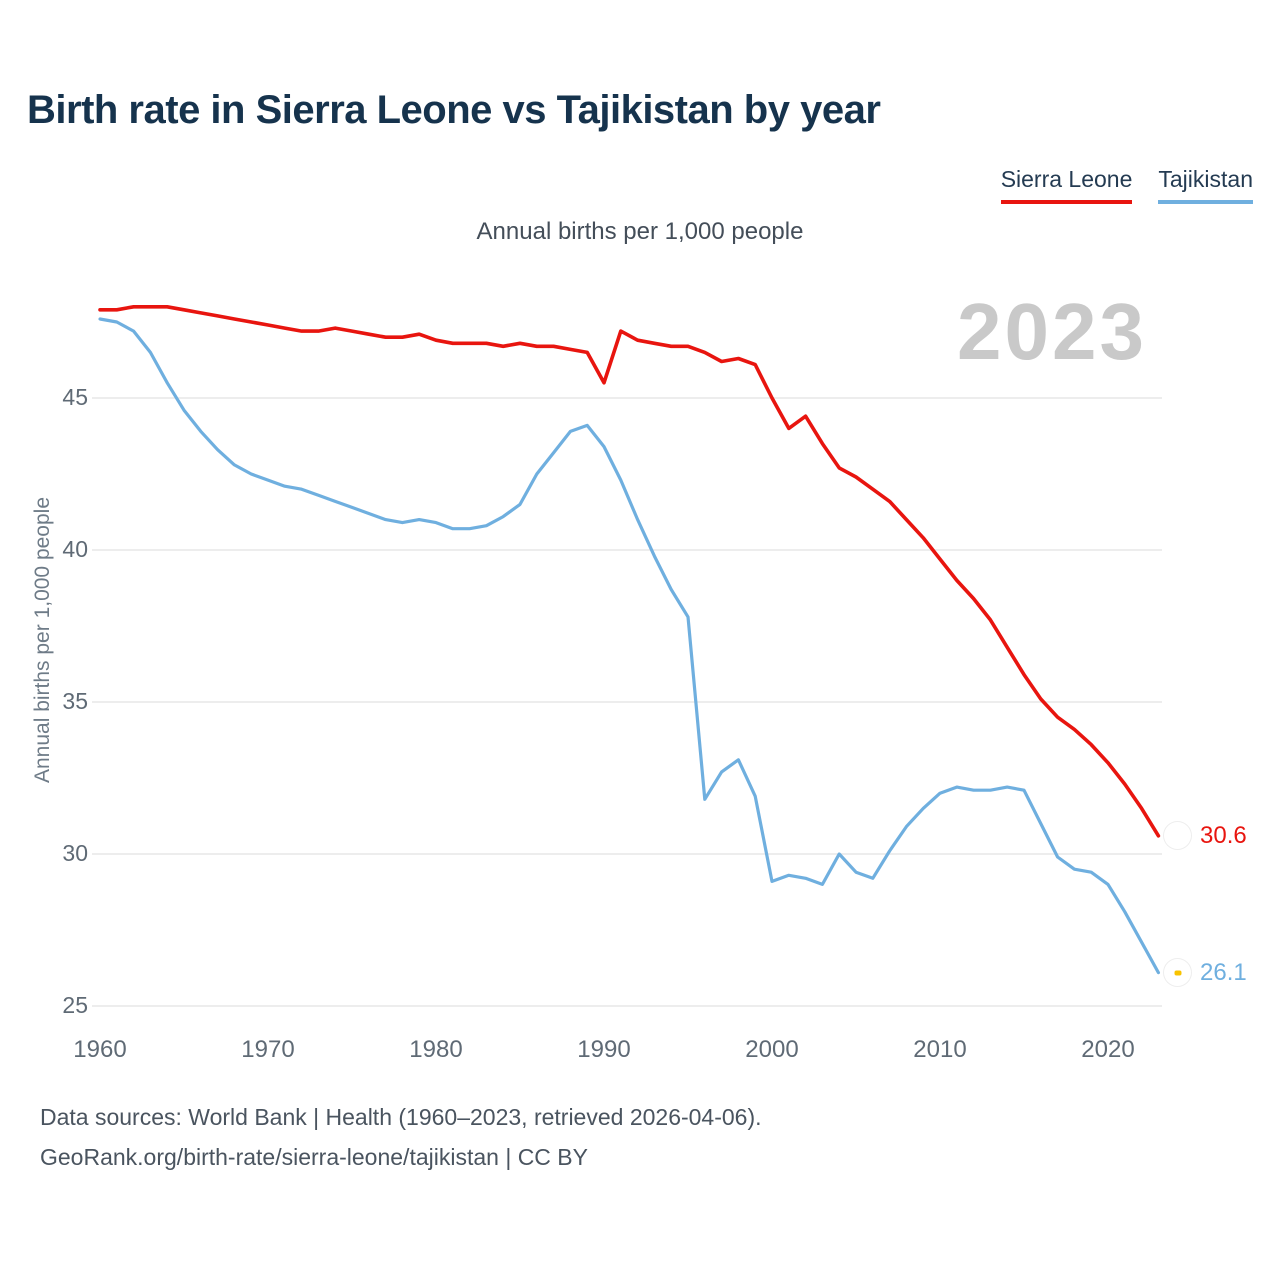 The width and height of the screenshot is (1280, 1280). What do you see at coordinates (75, 549) in the screenshot?
I see `y-tick-label: 40` at bounding box center [75, 549].